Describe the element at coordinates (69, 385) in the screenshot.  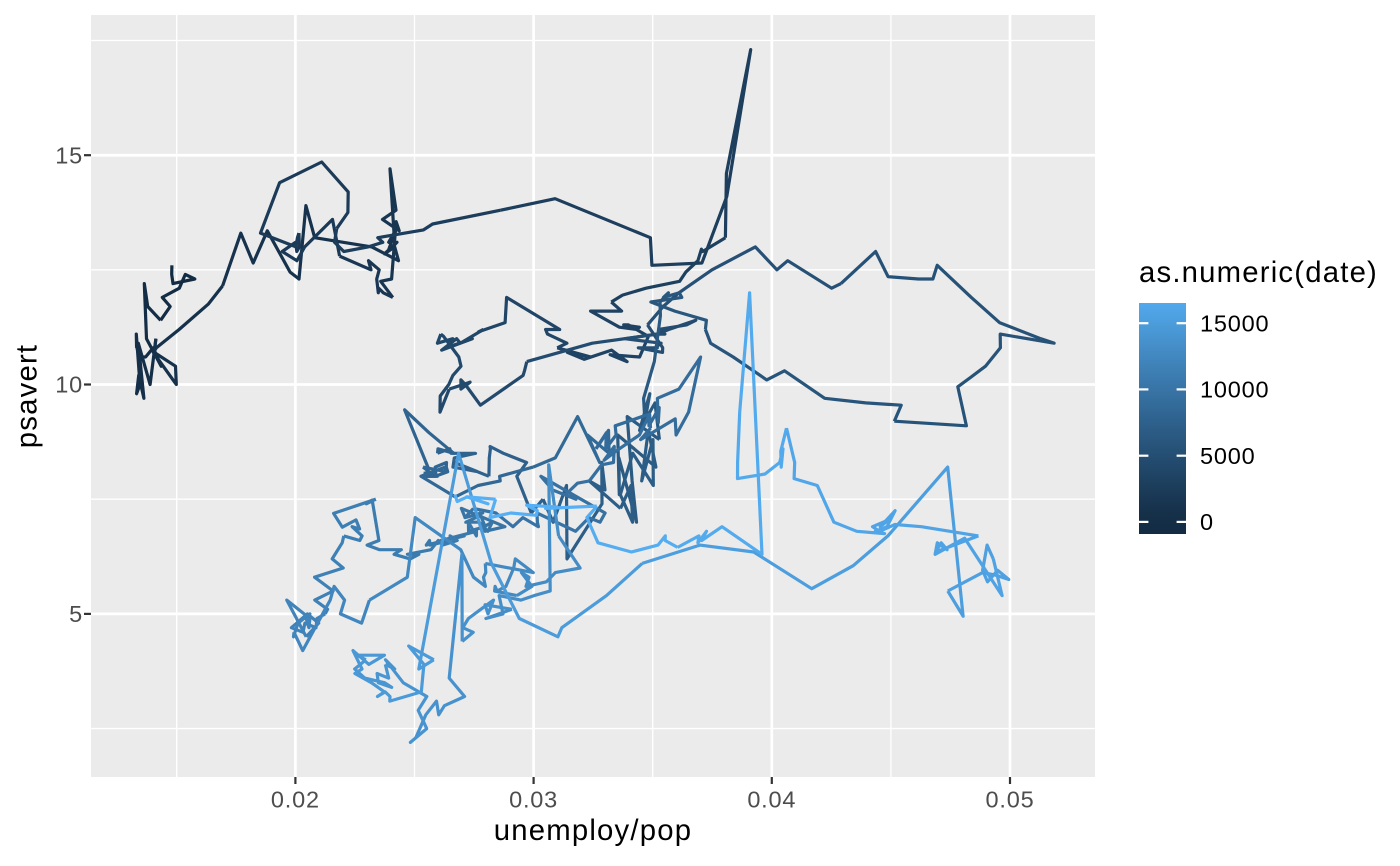
I see `svg-text: 10` at that location.